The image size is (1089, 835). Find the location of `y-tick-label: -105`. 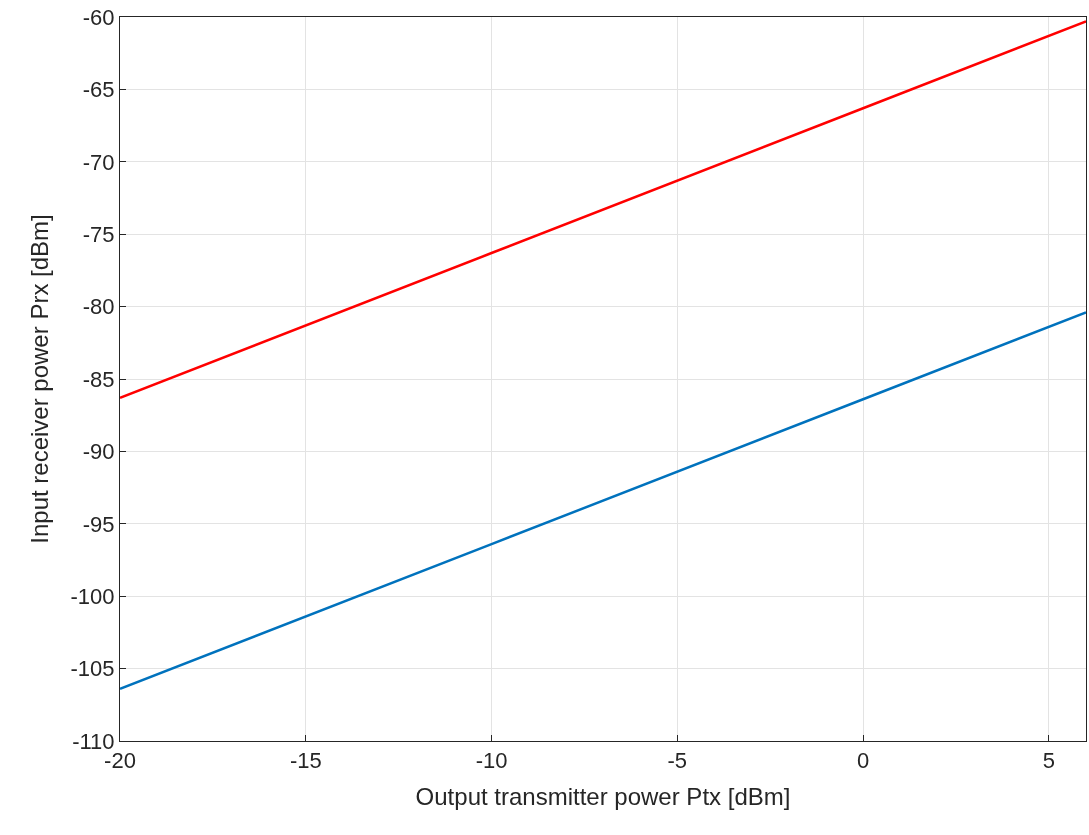

y-tick-label: -105 is located at coordinates (92, 669).